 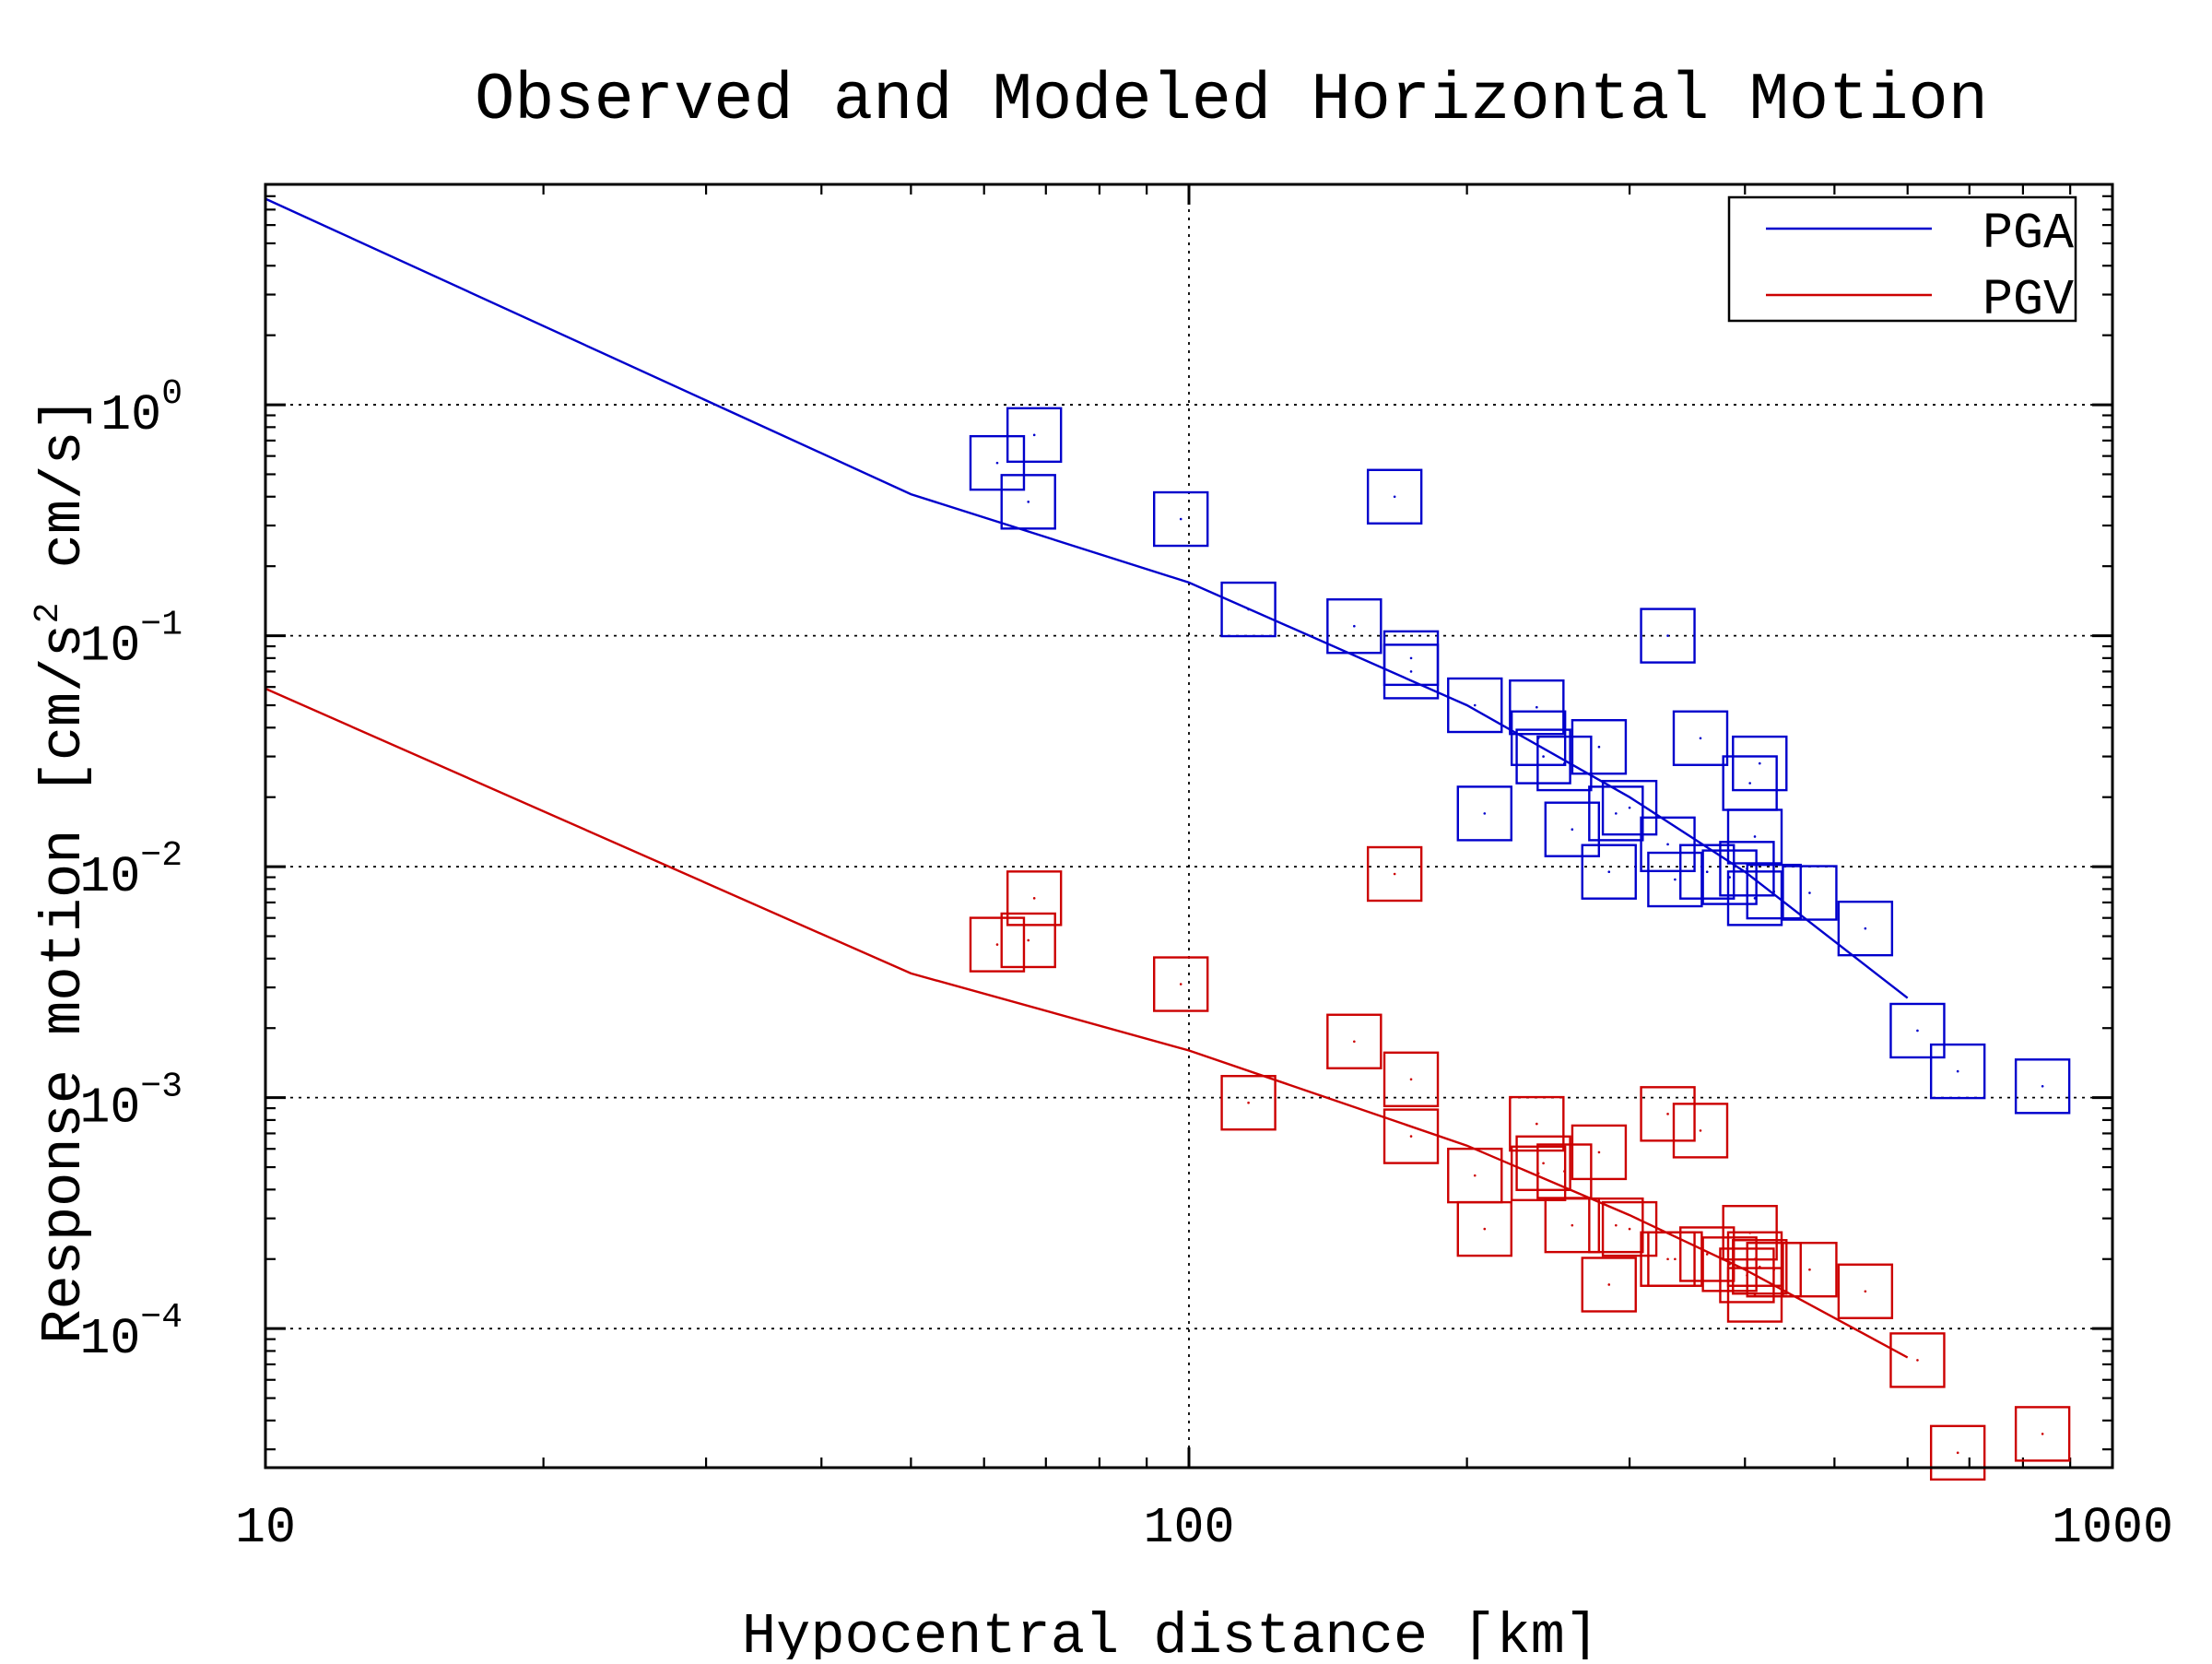 What do you see at coordinates (63, 869) in the screenshot?
I see `y-axis-label: Response motion [cm/s2 cm/s]` at bounding box center [63, 869].